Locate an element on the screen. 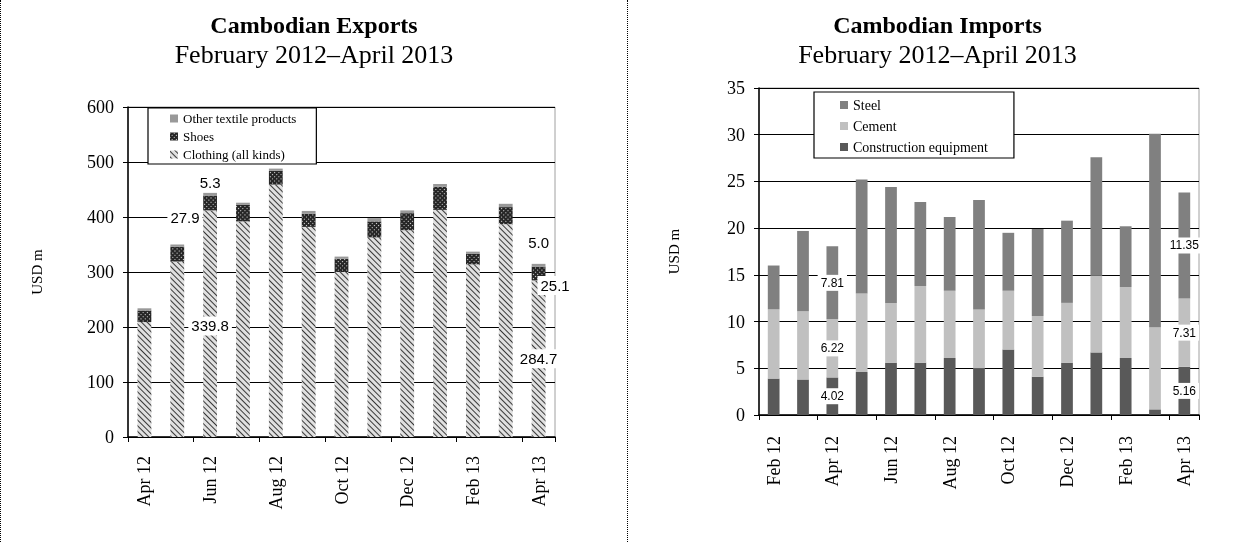 The width and height of the screenshot is (1247, 542). y-tick-label: 200 is located at coordinates (100, 327).